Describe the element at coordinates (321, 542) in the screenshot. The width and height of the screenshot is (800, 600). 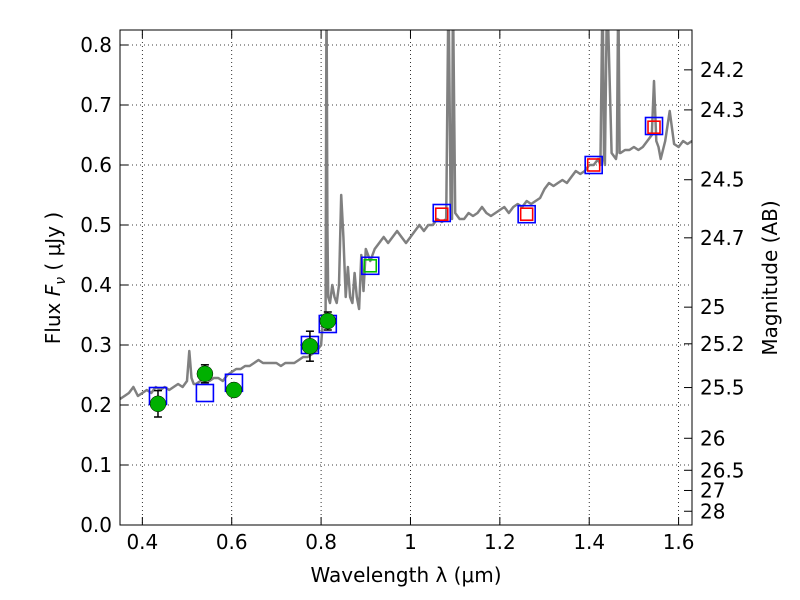
I see `x-tick-label-2: 0.8` at that location.